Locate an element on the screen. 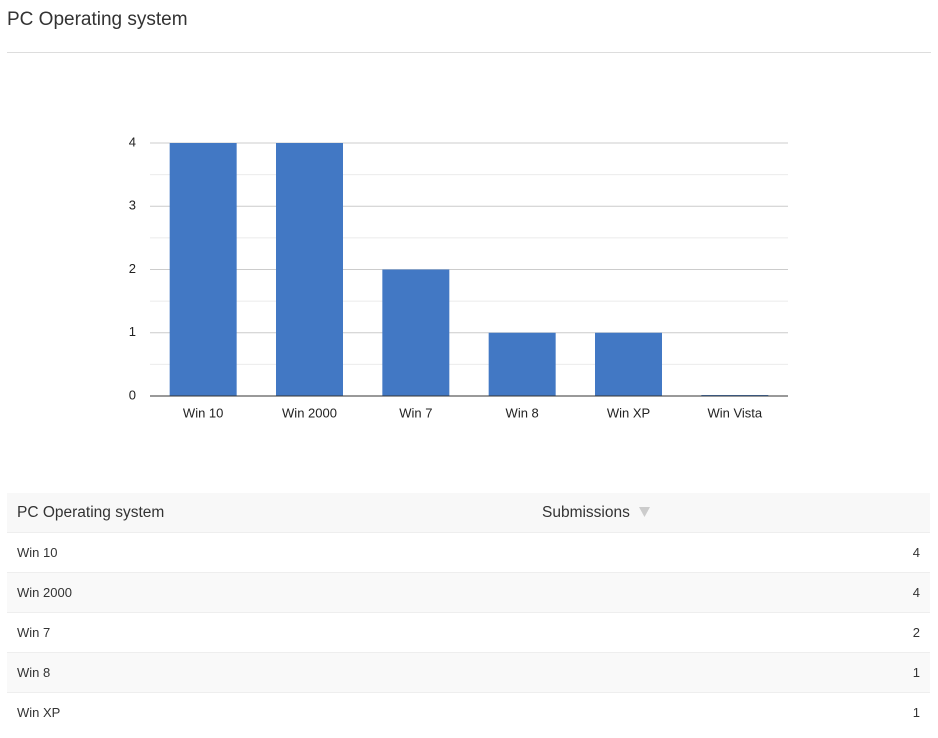  column-header: PC Operating system is located at coordinates (274, 513).